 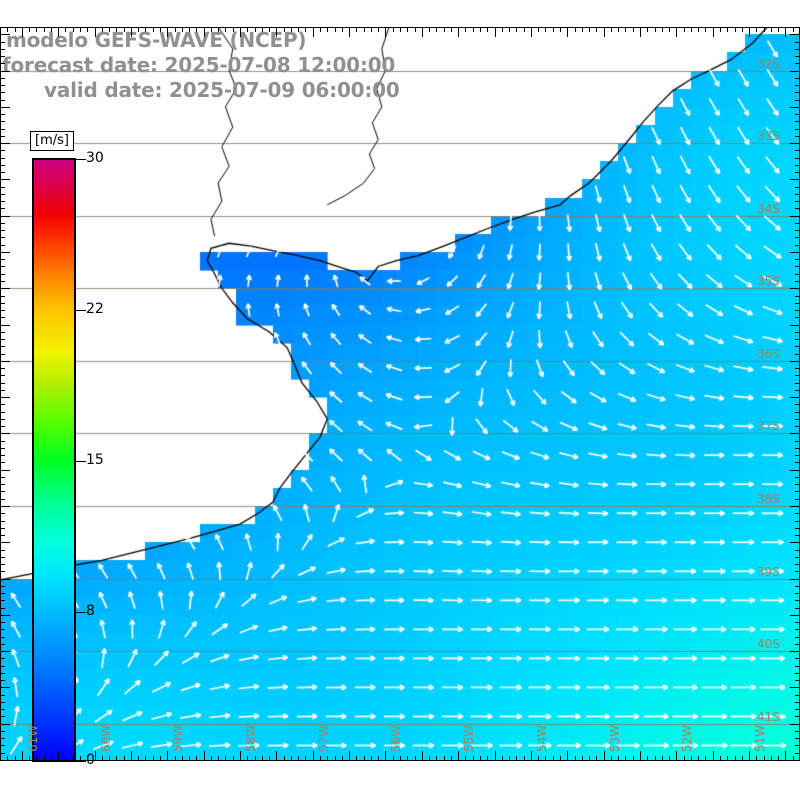 I want to click on lat-label-35S: 35S, so click(x=768, y=281).